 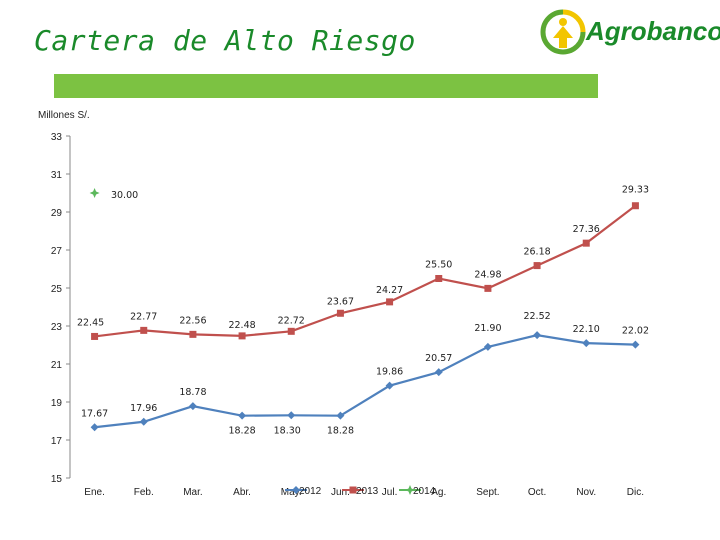 I want to click on y-axis-label: Millones S/., so click(x=64, y=115).